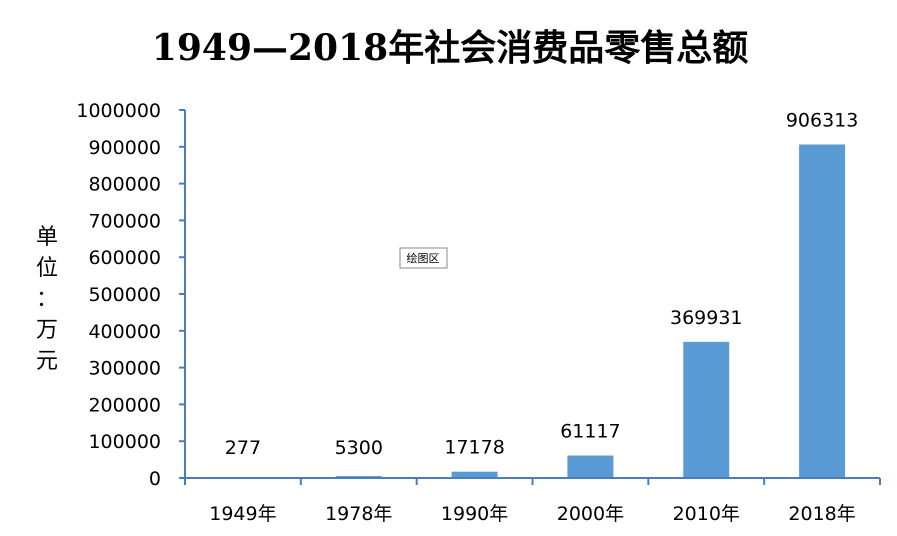 This screenshot has width=897, height=536. Describe the element at coordinates (706, 409) in the screenshot. I see `bar-2010年` at that location.